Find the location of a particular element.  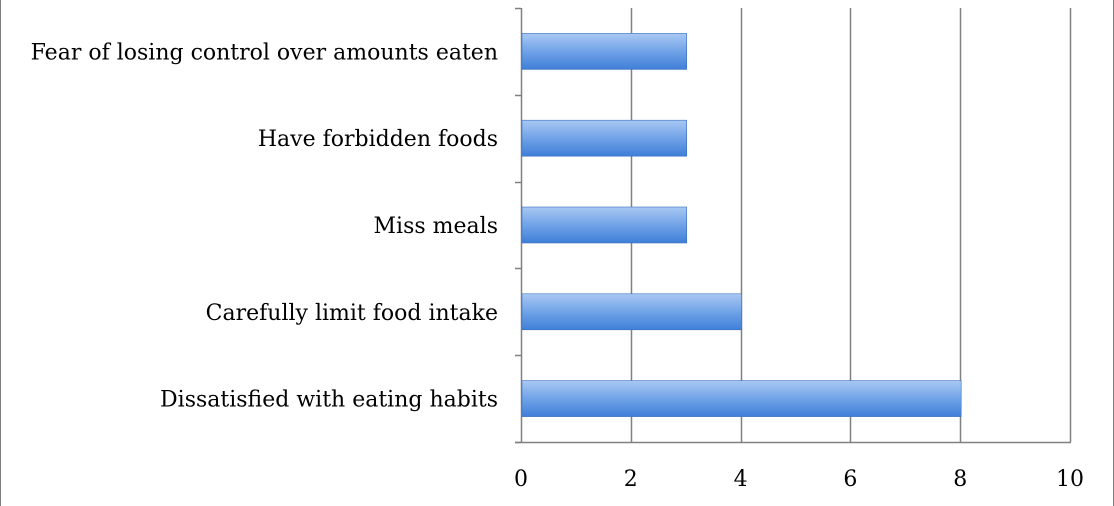

category-label: Carefully limit food intake is located at coordinates (352, 313).